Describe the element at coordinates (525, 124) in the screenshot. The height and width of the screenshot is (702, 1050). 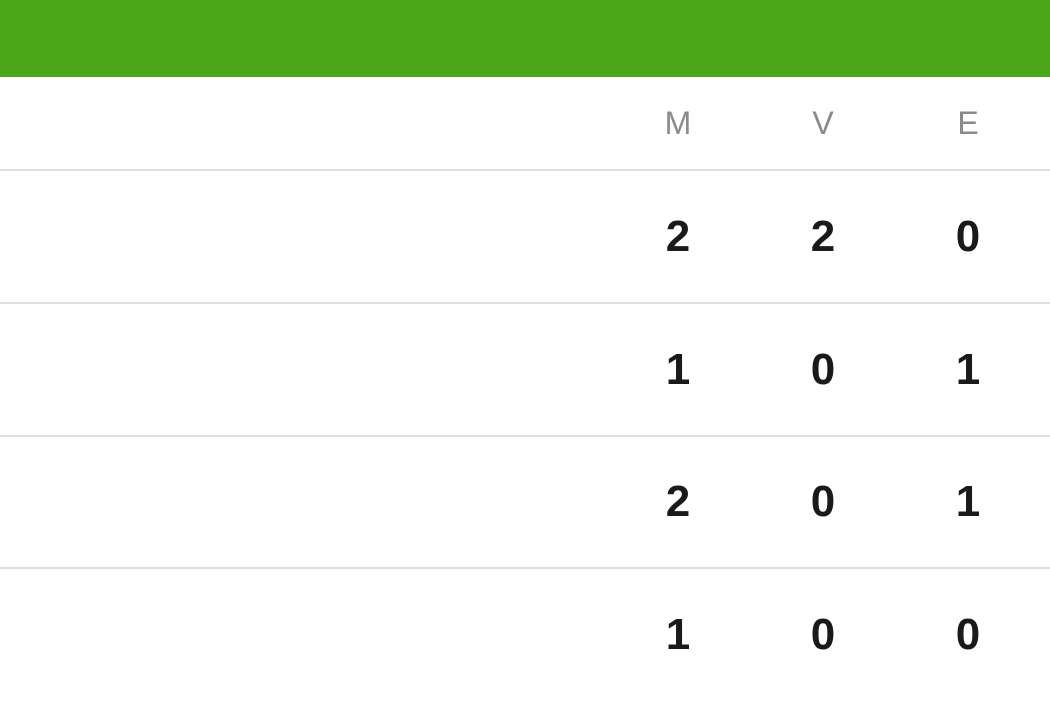
I see `table-header: M V E` at that location.